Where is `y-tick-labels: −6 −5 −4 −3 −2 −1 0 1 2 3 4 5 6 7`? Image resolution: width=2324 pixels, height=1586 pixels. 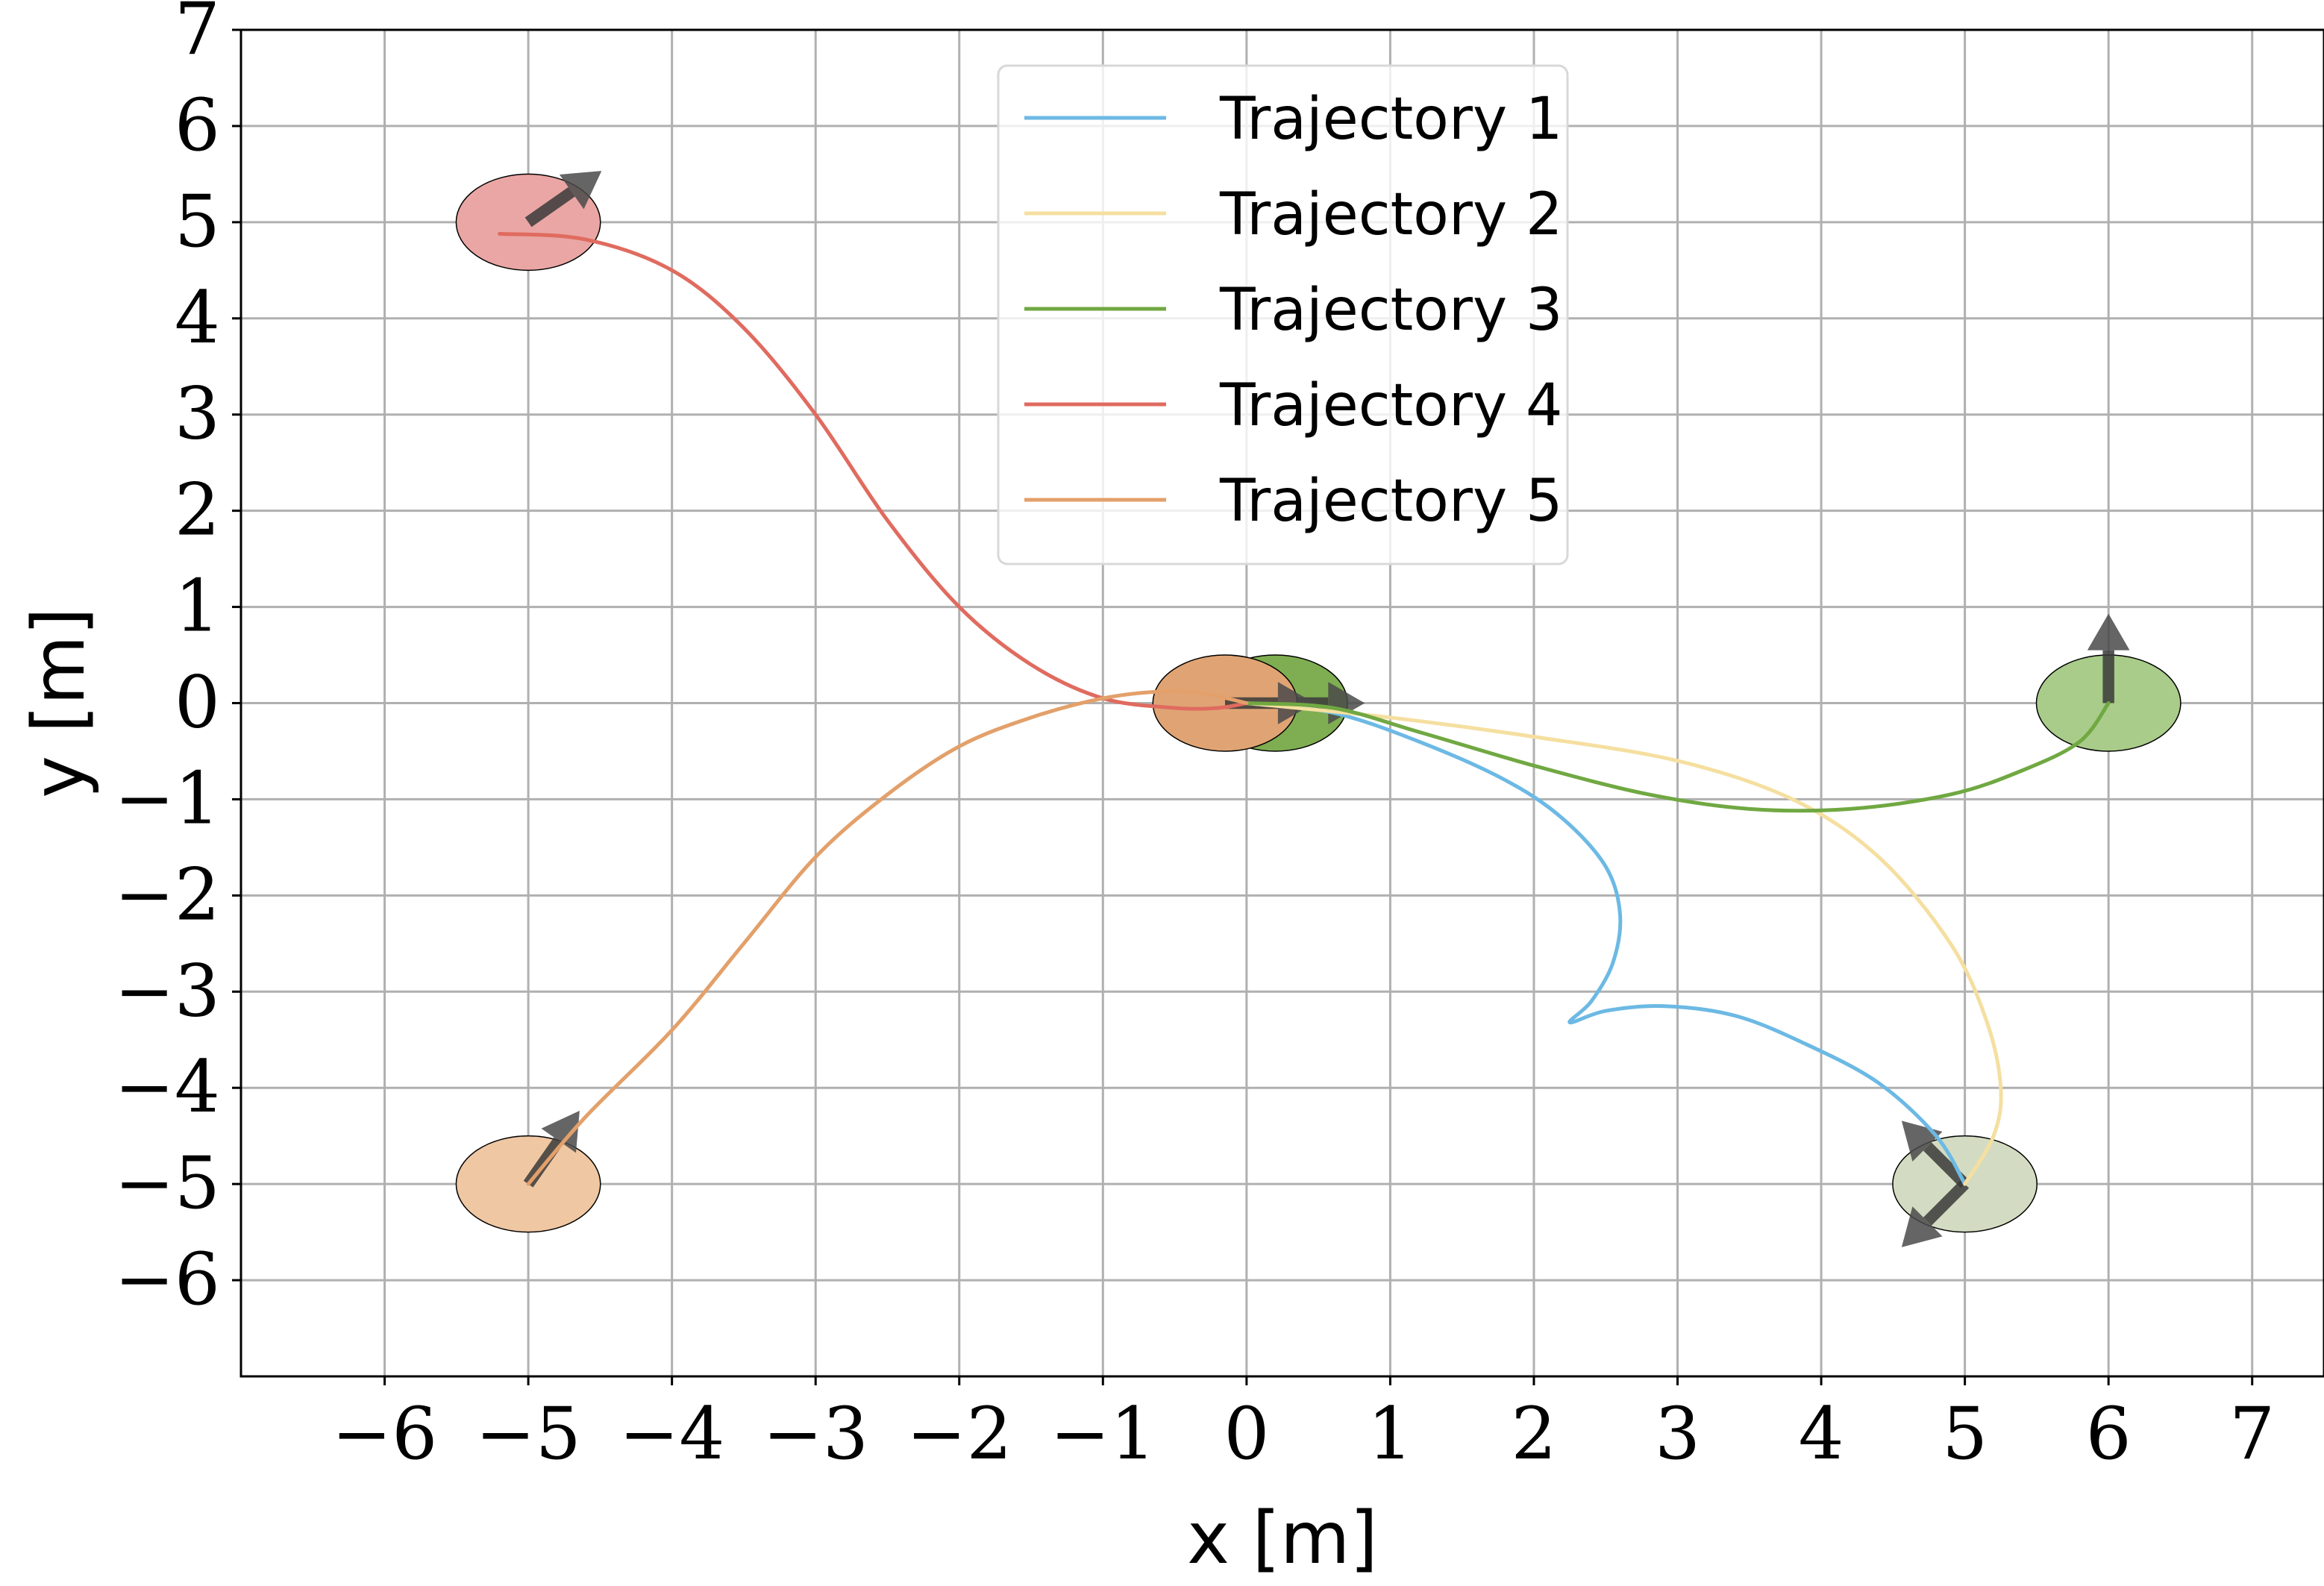
y-tick-labels: −6 −5 −4 −3 −2 −1 0 1 2 3 4 5 6 7 is located at coordinates (177, 660).